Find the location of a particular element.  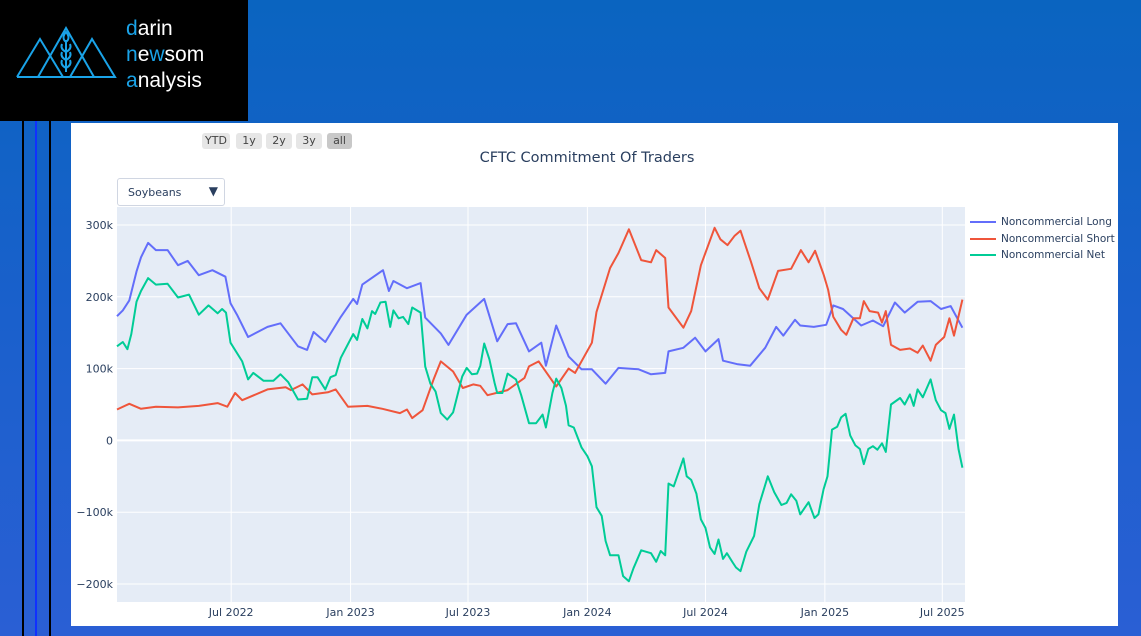

commodity-dropdown: Soybeans ▼ is located at coordinates (171, 192).